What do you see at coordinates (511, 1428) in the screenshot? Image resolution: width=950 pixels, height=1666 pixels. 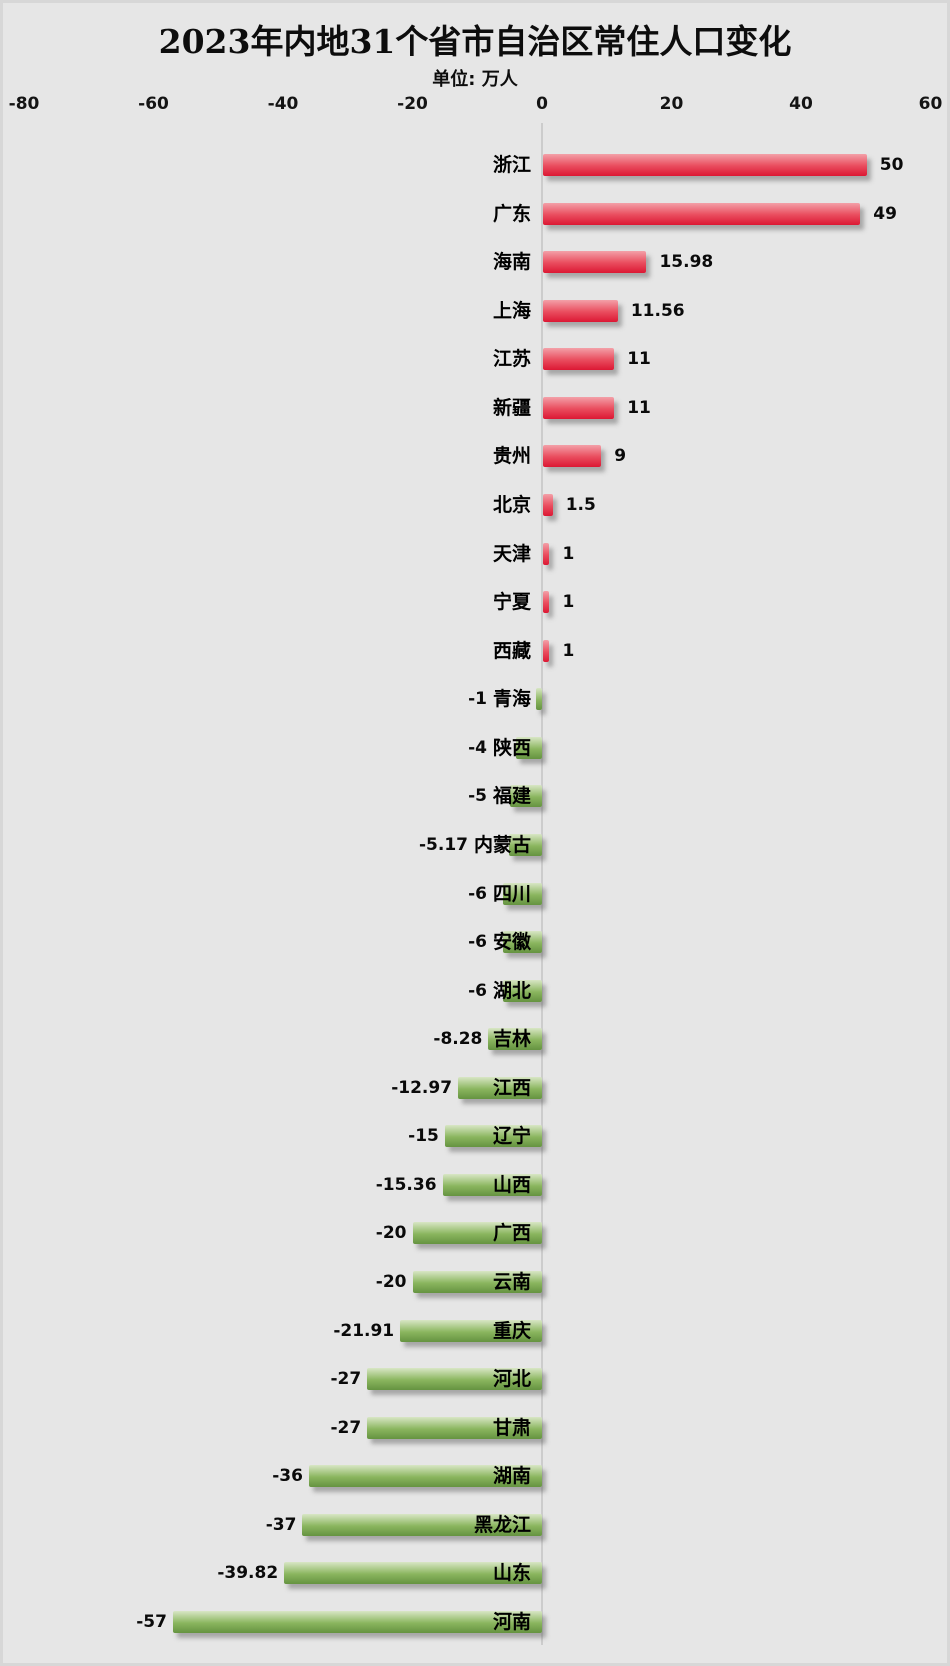 I see `category-label: 甘肃` at bounding box center [511, 1428].